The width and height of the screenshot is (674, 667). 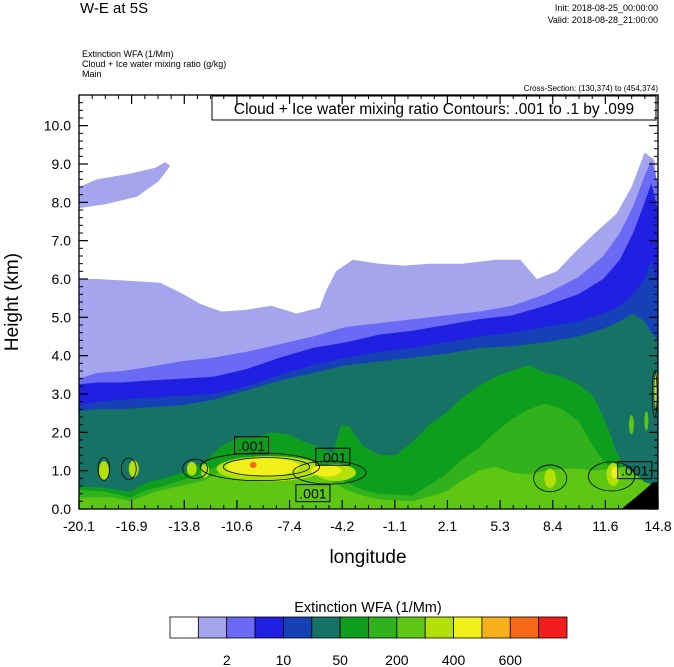 What do you see at coordinates (62, 471) in the screenshot?
I see `y-tick-label: 1.0` at bounding box center [62, 471].